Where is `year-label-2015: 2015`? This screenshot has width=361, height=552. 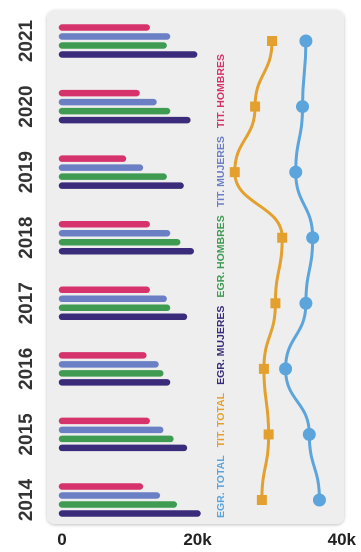 year-label-2015: 2015 is located at coordinates (26, 434).